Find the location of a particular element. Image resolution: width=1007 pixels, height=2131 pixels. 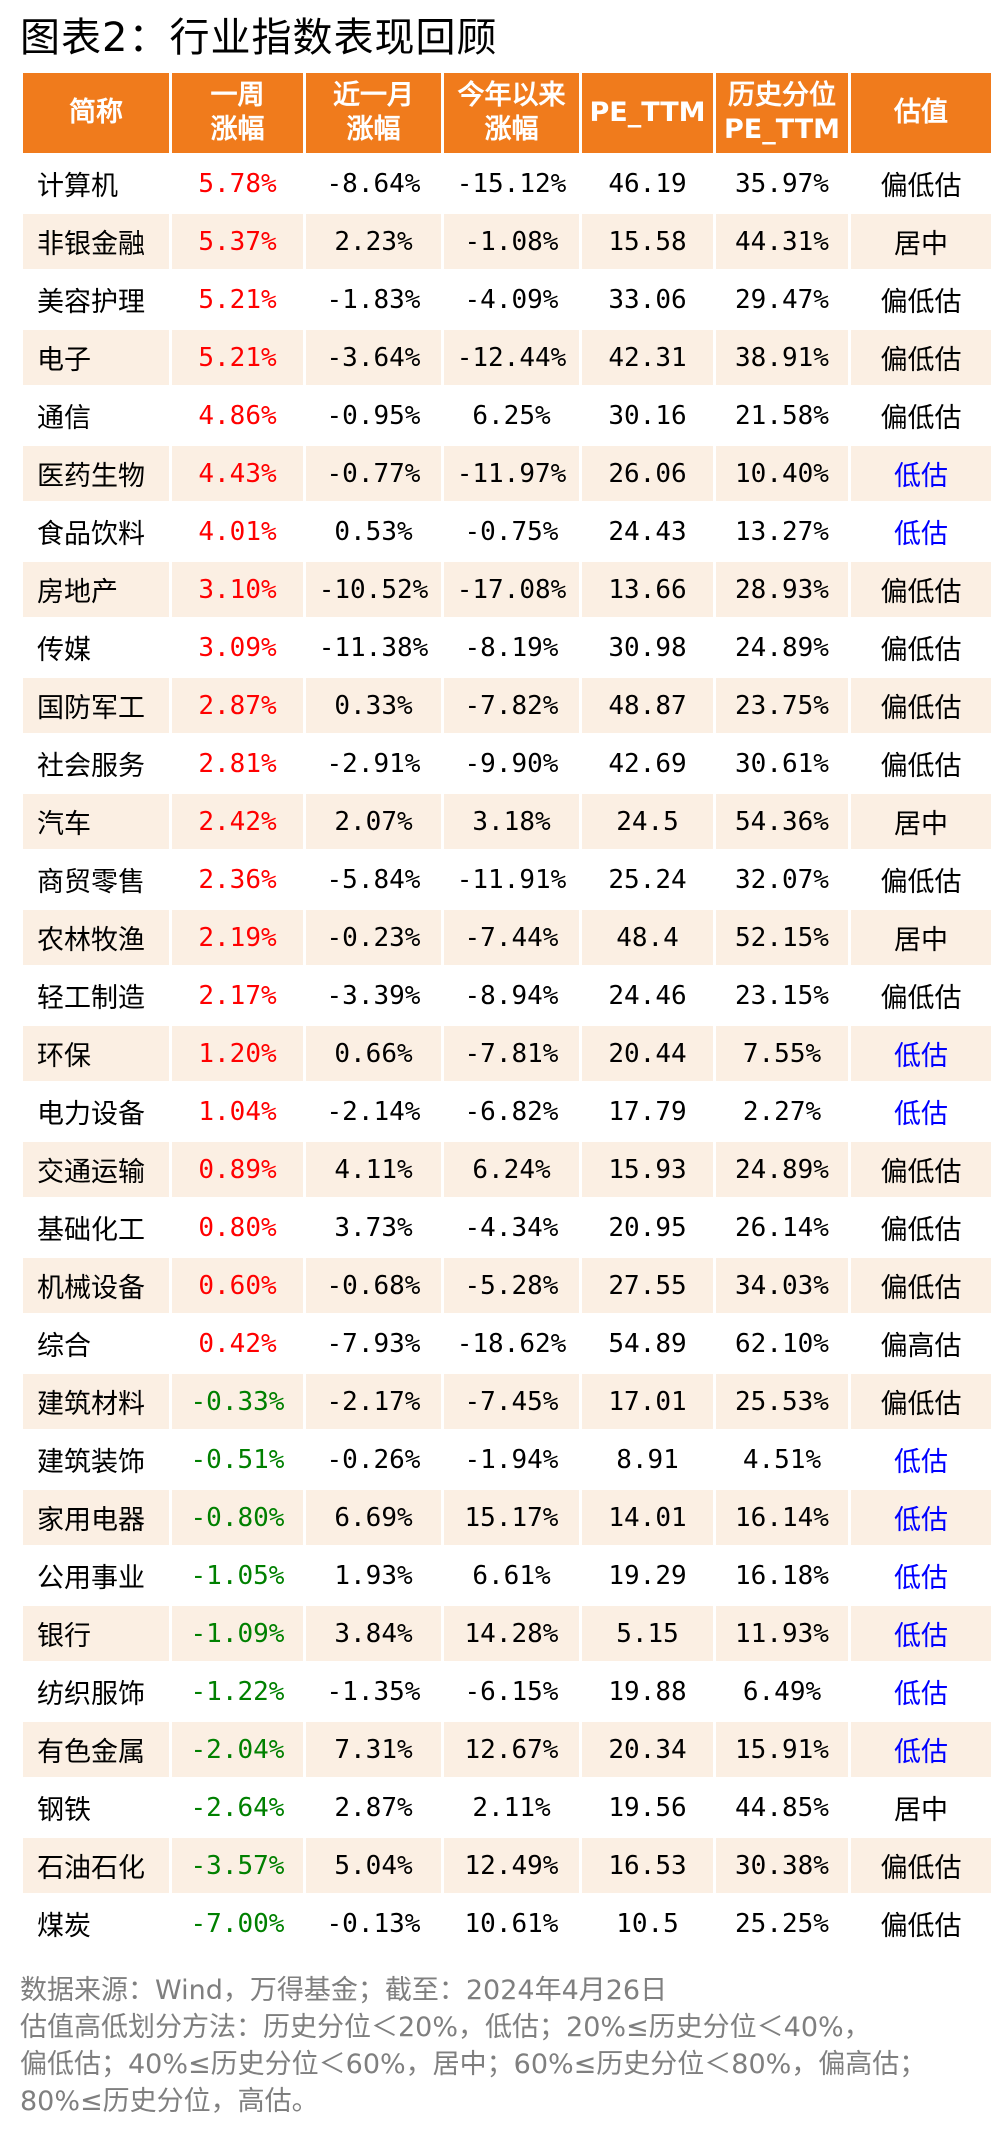

table-row: 美容护理 5.21% -1.83% -4.09% 33.06 29.47% 偏低估 is located at coordinates (507, 299).